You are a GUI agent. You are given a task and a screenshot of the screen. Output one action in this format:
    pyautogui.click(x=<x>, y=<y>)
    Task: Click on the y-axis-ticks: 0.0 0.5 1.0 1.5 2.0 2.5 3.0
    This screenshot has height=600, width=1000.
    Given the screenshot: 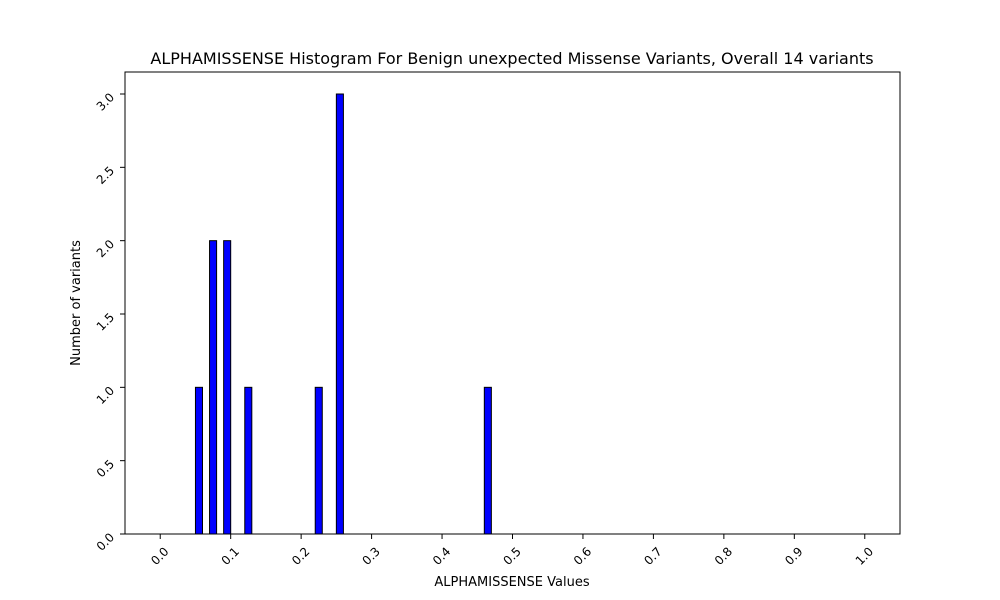 What is the action you would take?
    pyautogui.click(x=109, y=322)
    